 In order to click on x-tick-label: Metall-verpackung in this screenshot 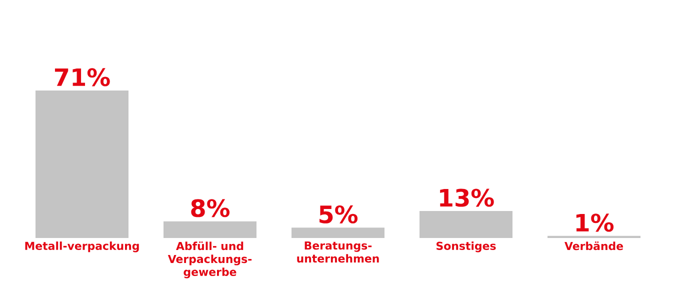, I will do `click(82, 247)`.